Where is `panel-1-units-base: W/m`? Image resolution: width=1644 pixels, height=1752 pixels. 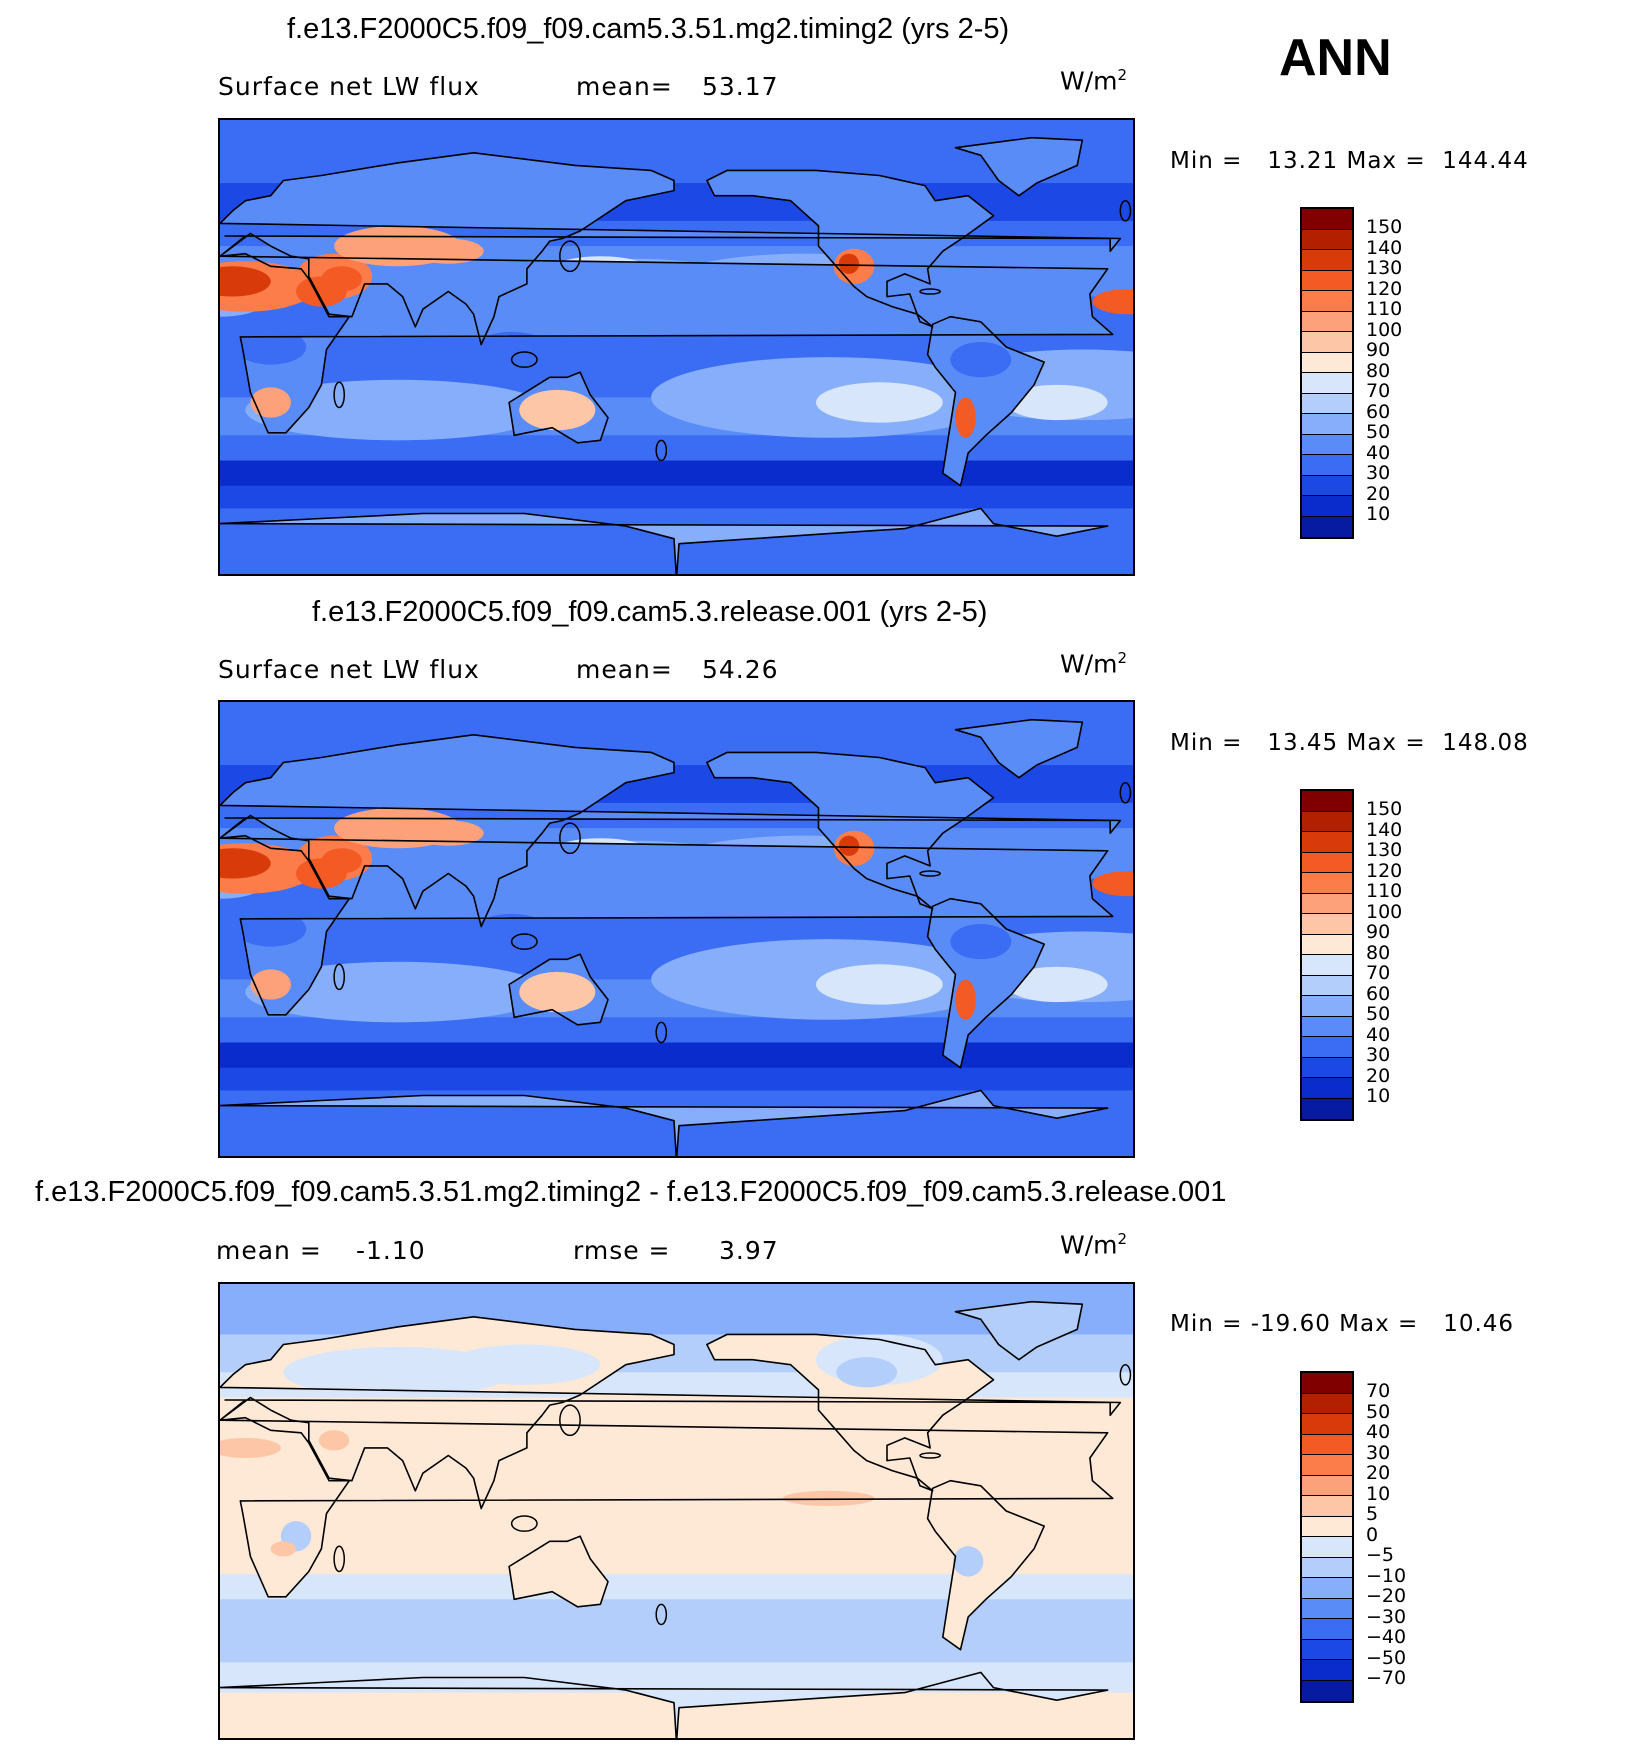
panel-1-units-base: W/m is located at coordinates (1089, 81).